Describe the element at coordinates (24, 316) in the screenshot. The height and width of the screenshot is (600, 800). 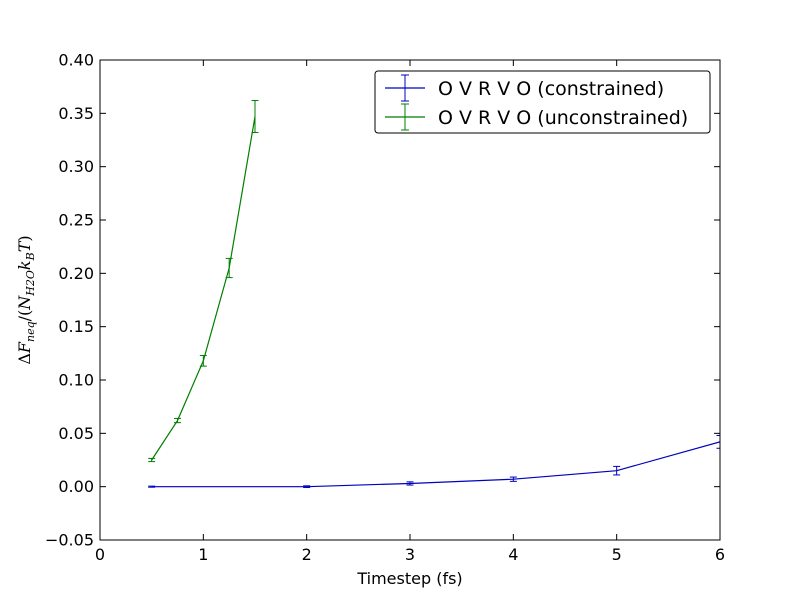
I see `y-label-slash: /(` at that location.